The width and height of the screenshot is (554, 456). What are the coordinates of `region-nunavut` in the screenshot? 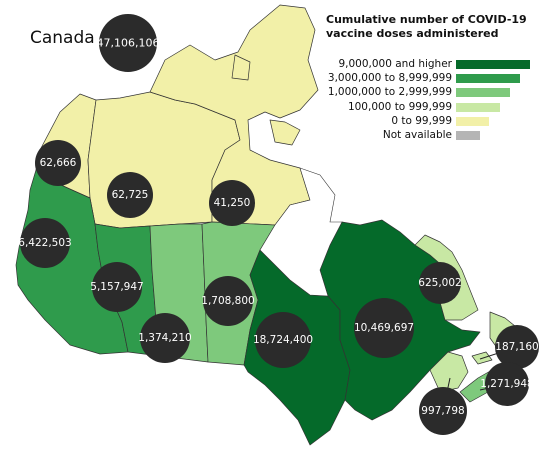 It's located at (234, 115).